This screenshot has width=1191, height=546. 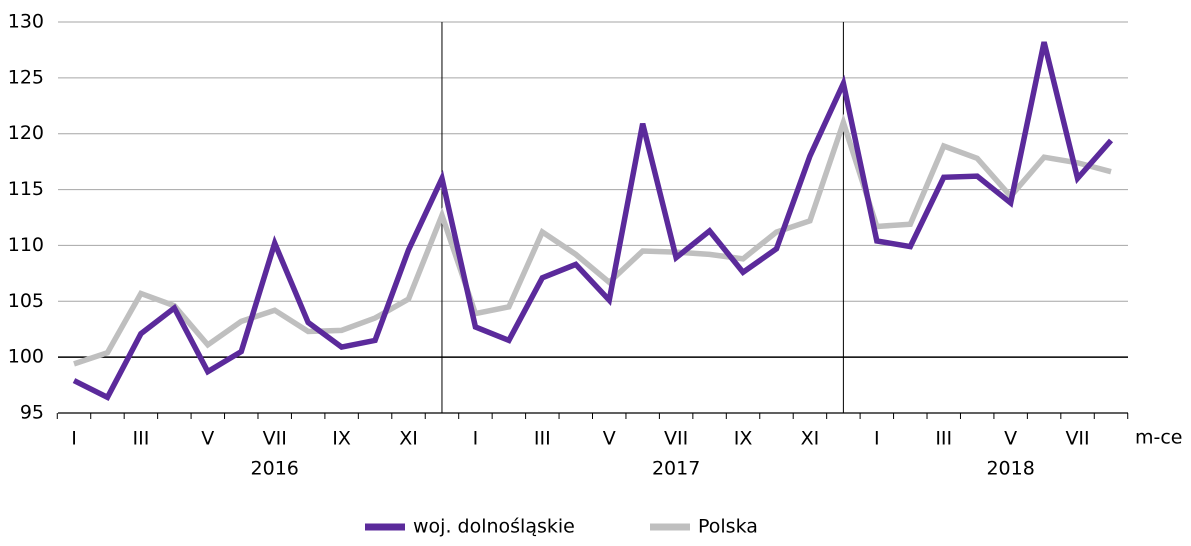 What do you see at coordinates (676, 469) in the screenshot?
I see `group-label: 2017` at bounding box center [676, 469].